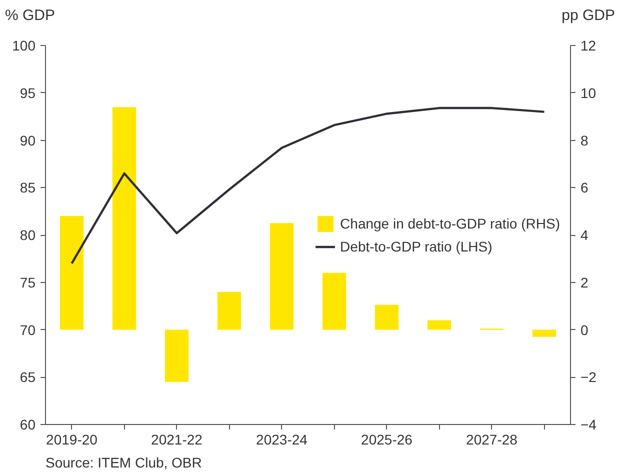  What do you see at coordinates (28, 282) in the screenshot?
I see `y-tick-label: 75` at bounding box center [28, 282].